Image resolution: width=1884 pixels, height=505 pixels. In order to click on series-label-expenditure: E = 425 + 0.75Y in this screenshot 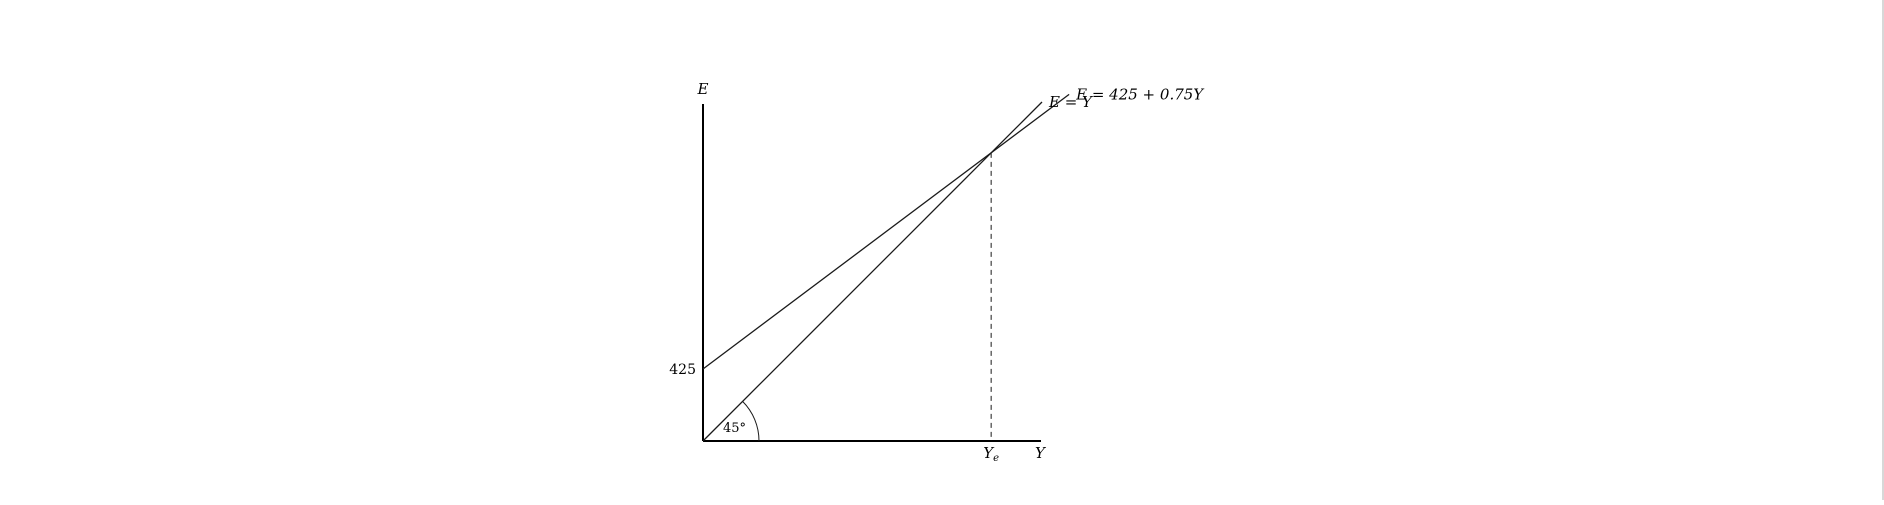, I will do `click(1140, 94)`.